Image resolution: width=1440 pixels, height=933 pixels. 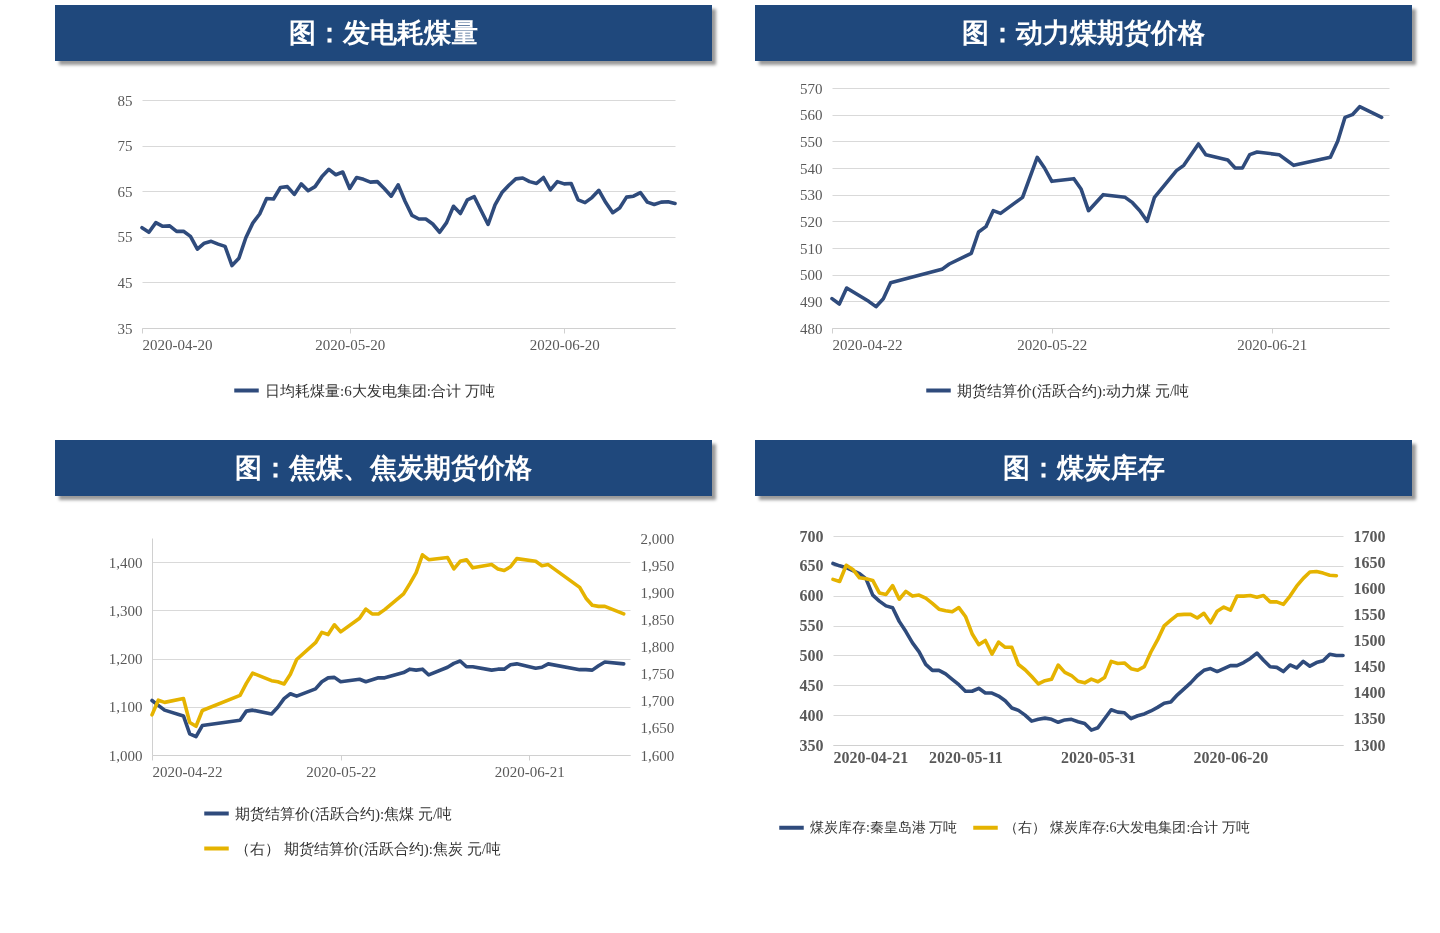 I want to click on y2-tick-label: 1650, so click(x=1369, y=562).